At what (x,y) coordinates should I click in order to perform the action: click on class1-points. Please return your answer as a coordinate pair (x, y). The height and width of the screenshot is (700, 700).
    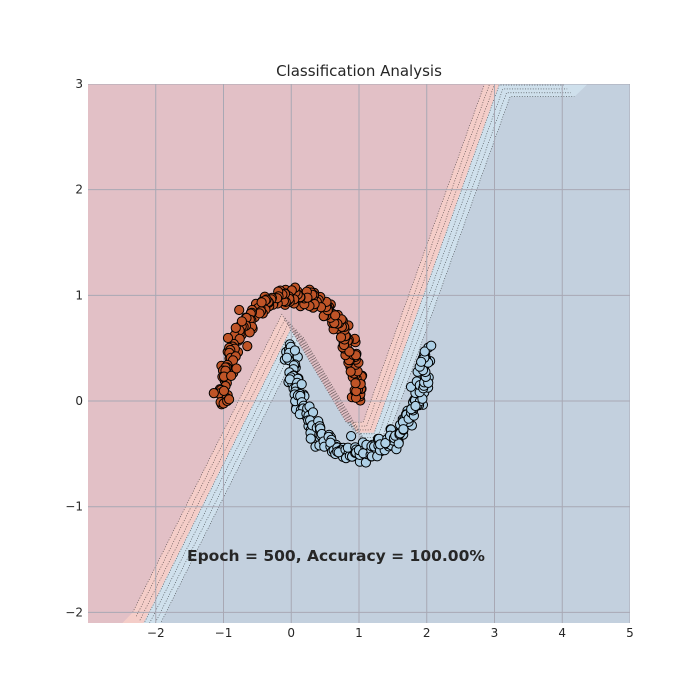
    Looking at the image, I should click on (358, 403).